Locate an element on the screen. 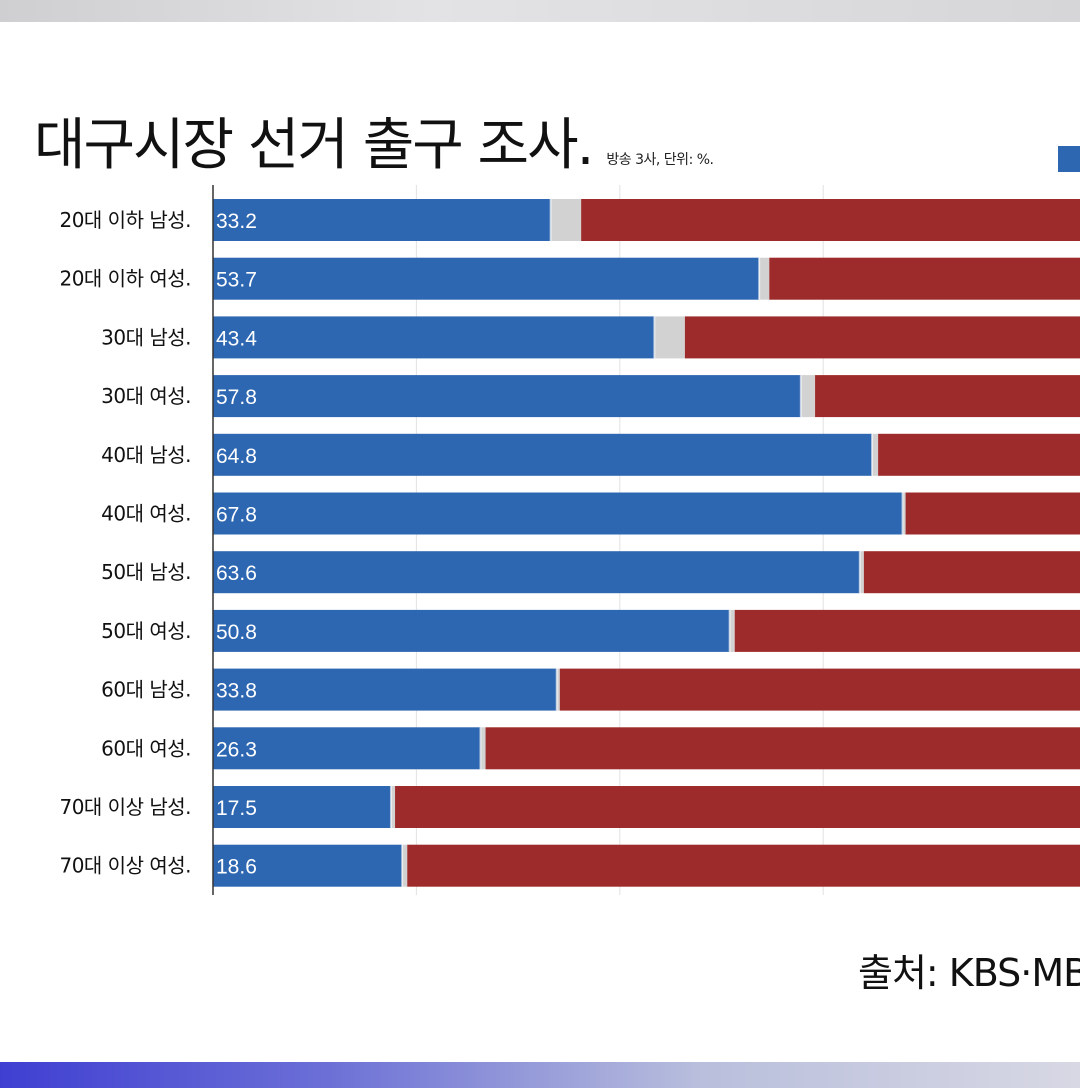  top-frame-strip is located at coordinates (540, 11).